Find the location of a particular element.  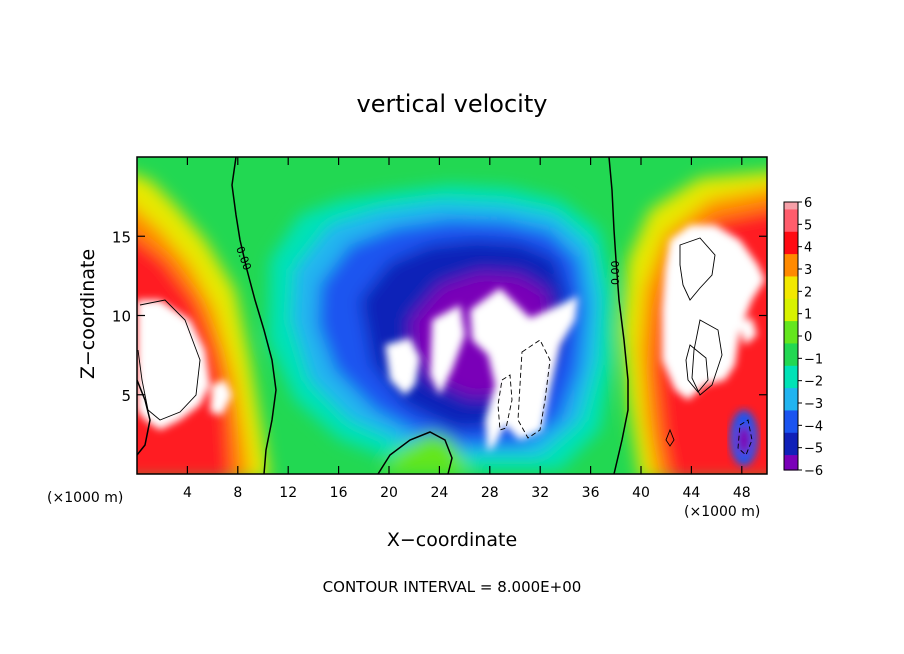

x-tick-label: 40 is located at coordinates (641, 493).